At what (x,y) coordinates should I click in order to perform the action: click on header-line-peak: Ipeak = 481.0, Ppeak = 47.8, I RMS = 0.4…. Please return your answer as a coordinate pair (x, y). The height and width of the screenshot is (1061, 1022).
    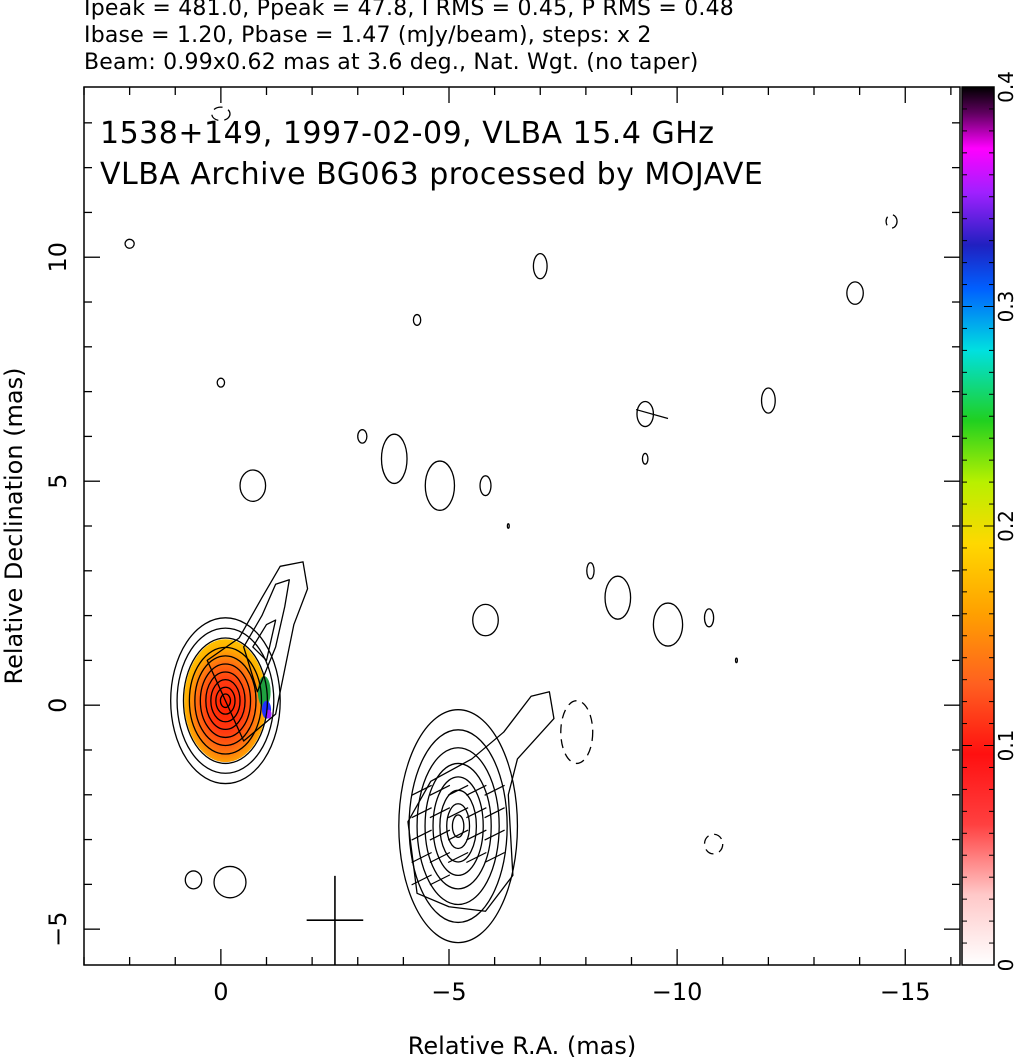
    Looking at the image, I should click on (409, 10).